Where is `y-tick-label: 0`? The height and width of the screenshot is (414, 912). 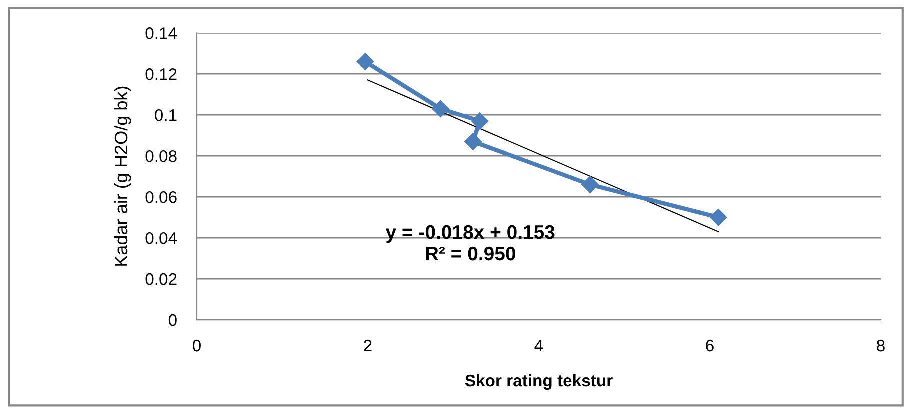 y-tick-label: 0 is located at coordinates (172, 320).